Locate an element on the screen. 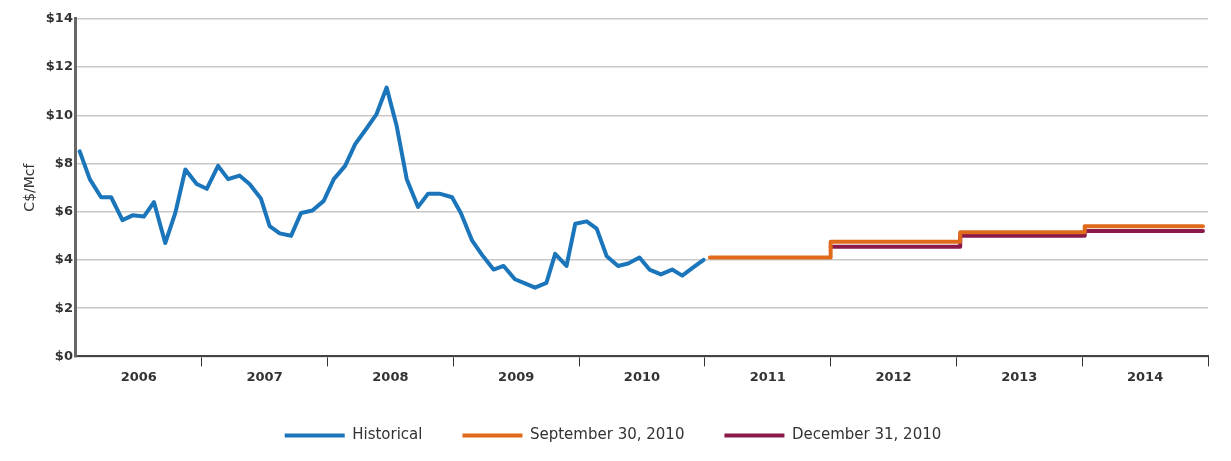  x-tick-label: 2008 is located at coordinates (390, 376).